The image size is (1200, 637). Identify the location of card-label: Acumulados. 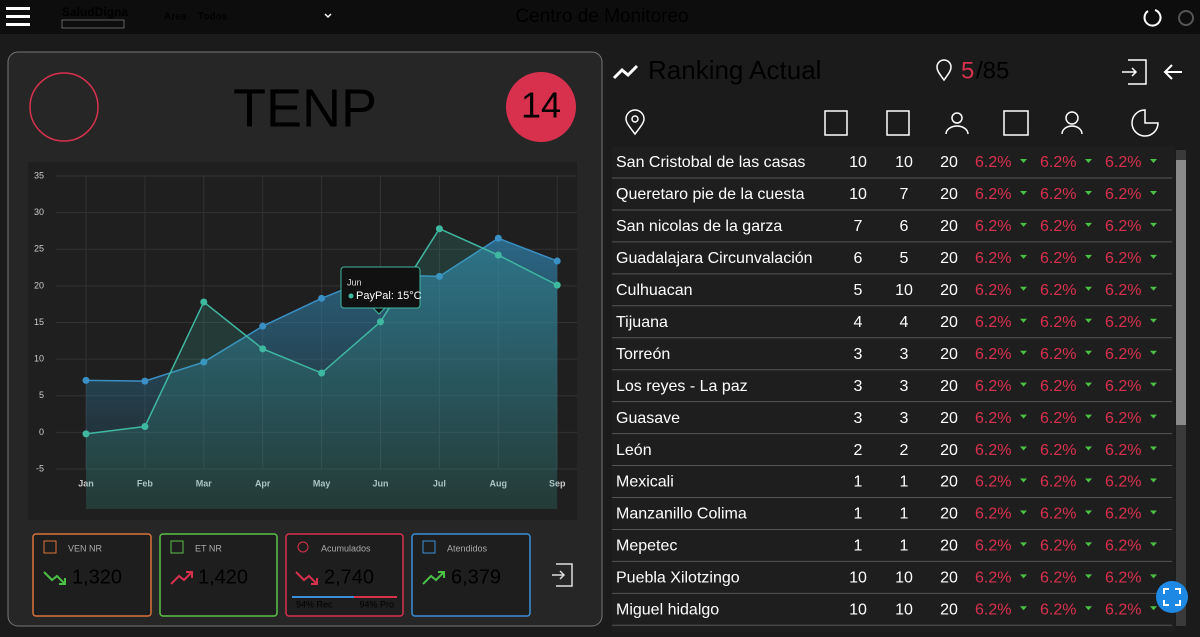
(346, 548).